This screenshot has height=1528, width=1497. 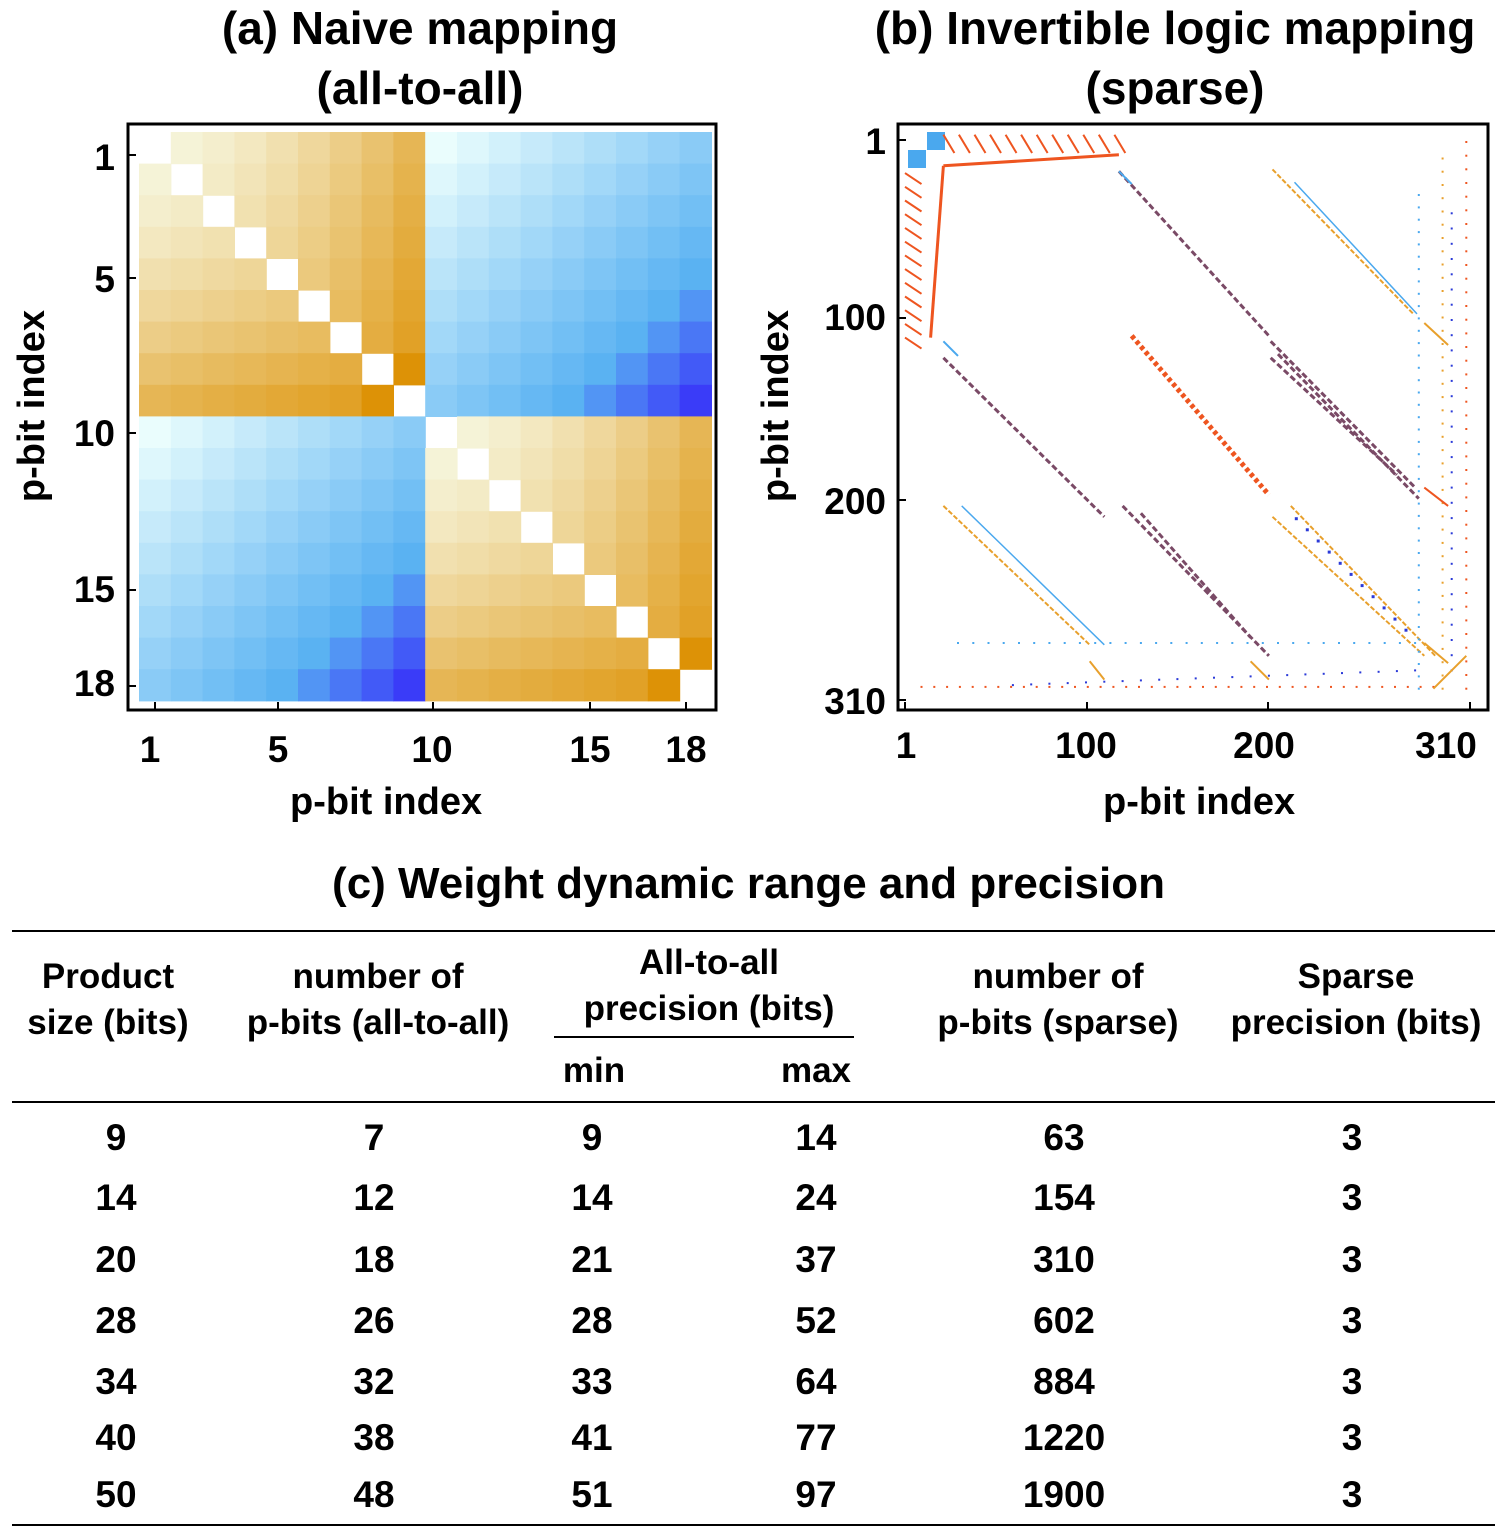 I want to click on a-ylabel: p-bit index, so click(x=32, y=406).